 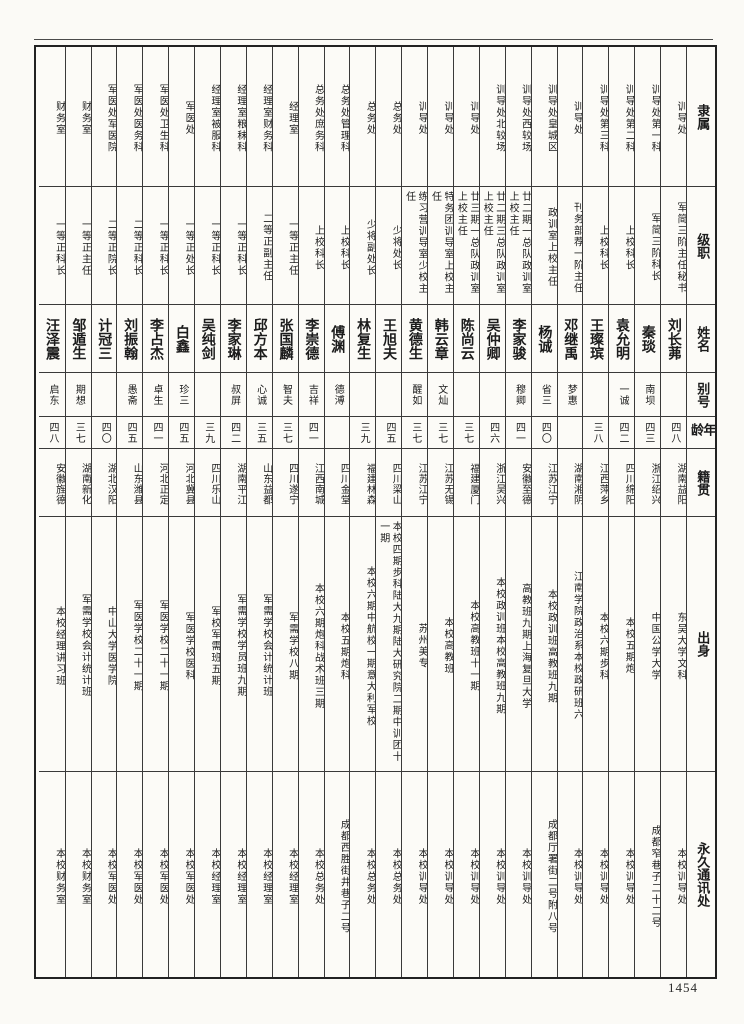 I want to click on cell-name: 计冠三, so click(x=104, y=339).